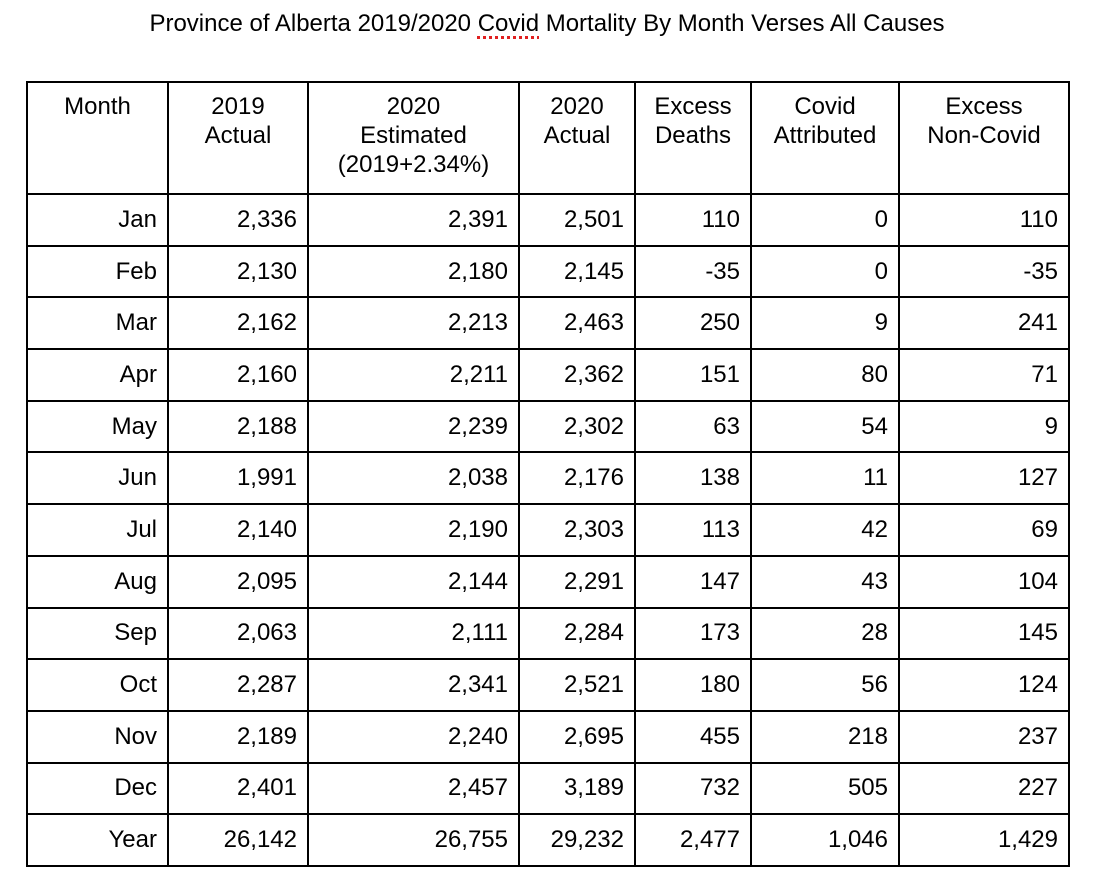 Image resolution: width=1094 pixels, height=880 pixels. I want to click on column-header-line: Non-Covid, so click(984, 135).